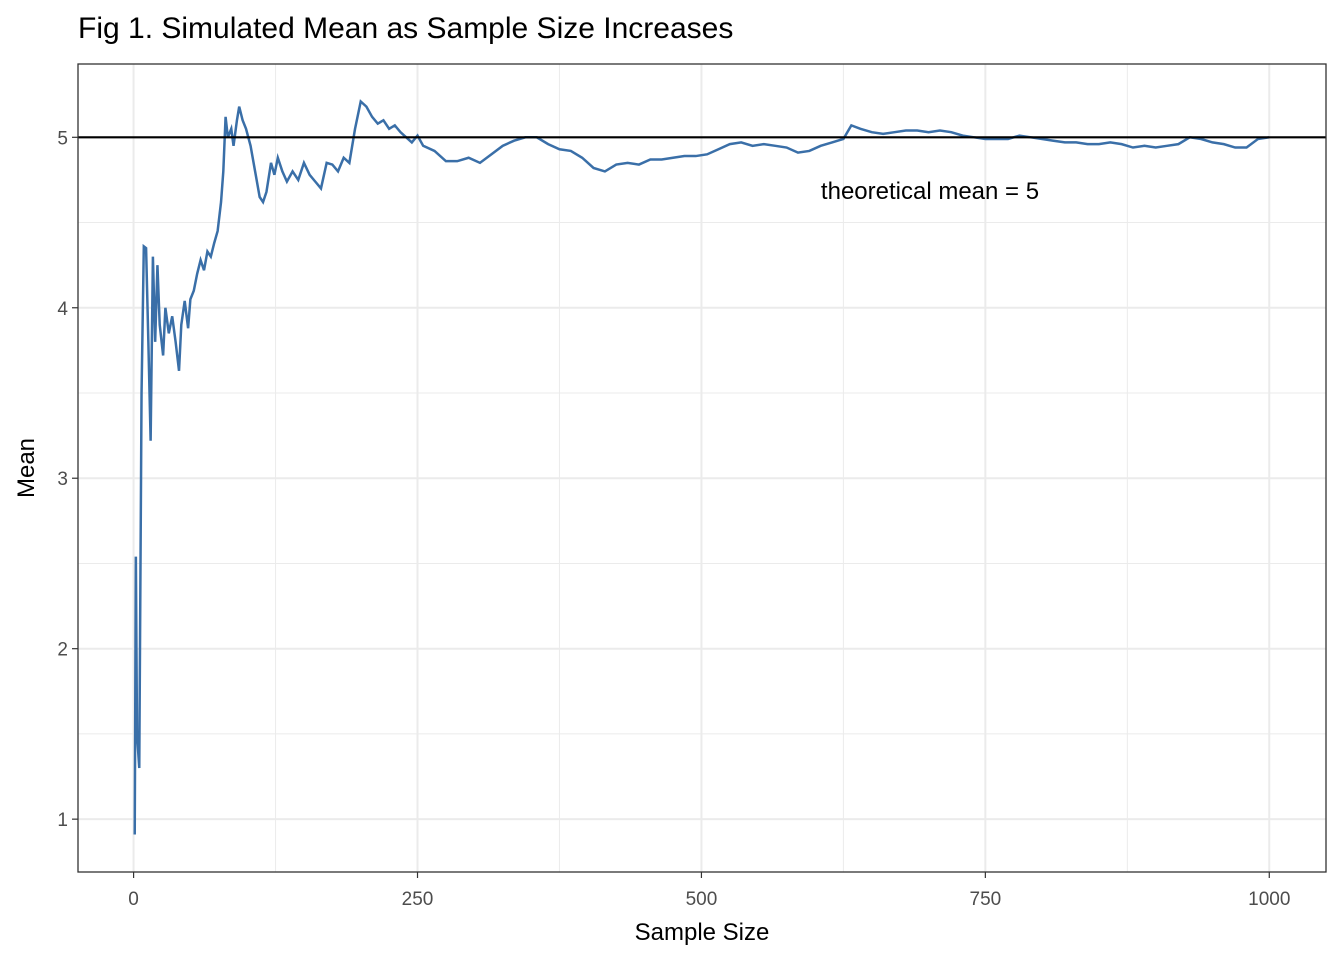 The image size is (1344, 965). What do you see at coordinates (702, 932) in the screenshot?
I see `x-axis-title: Sample Size` at bounding box center [702, 932].